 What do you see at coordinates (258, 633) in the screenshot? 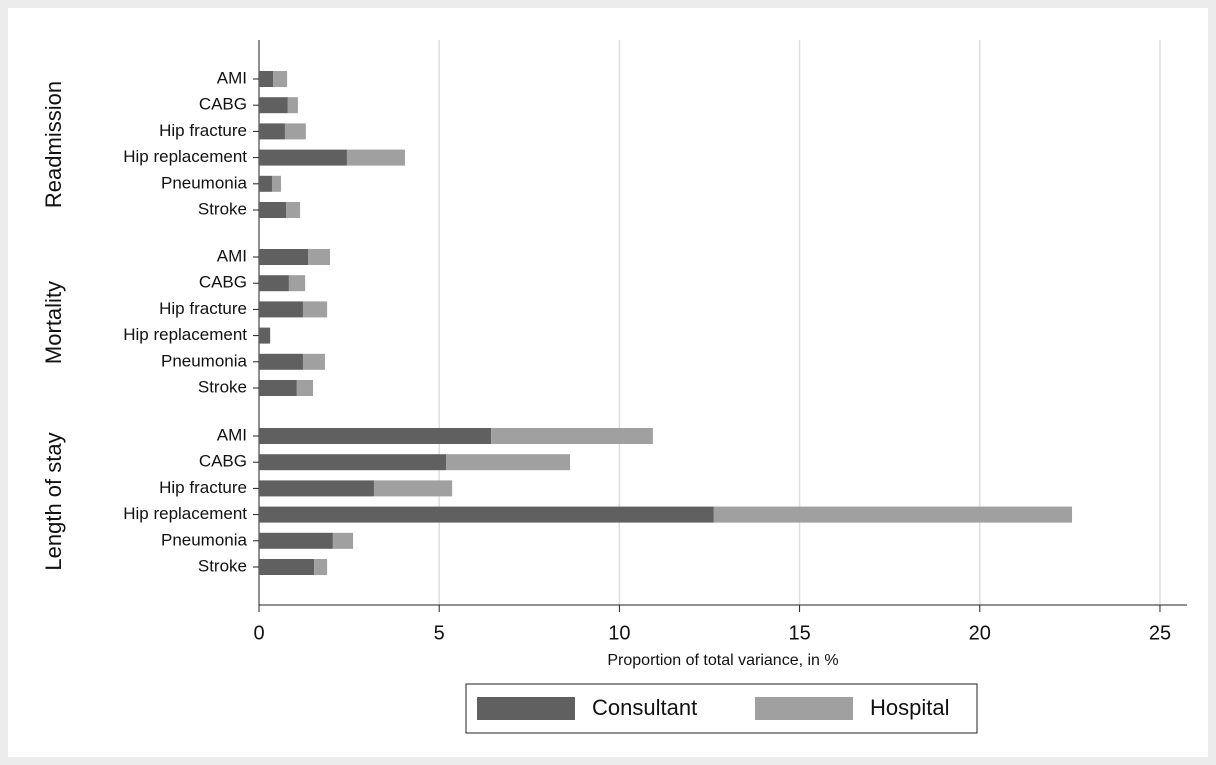
I see `x-tick-label: 0` at bounding box center [258, 633].